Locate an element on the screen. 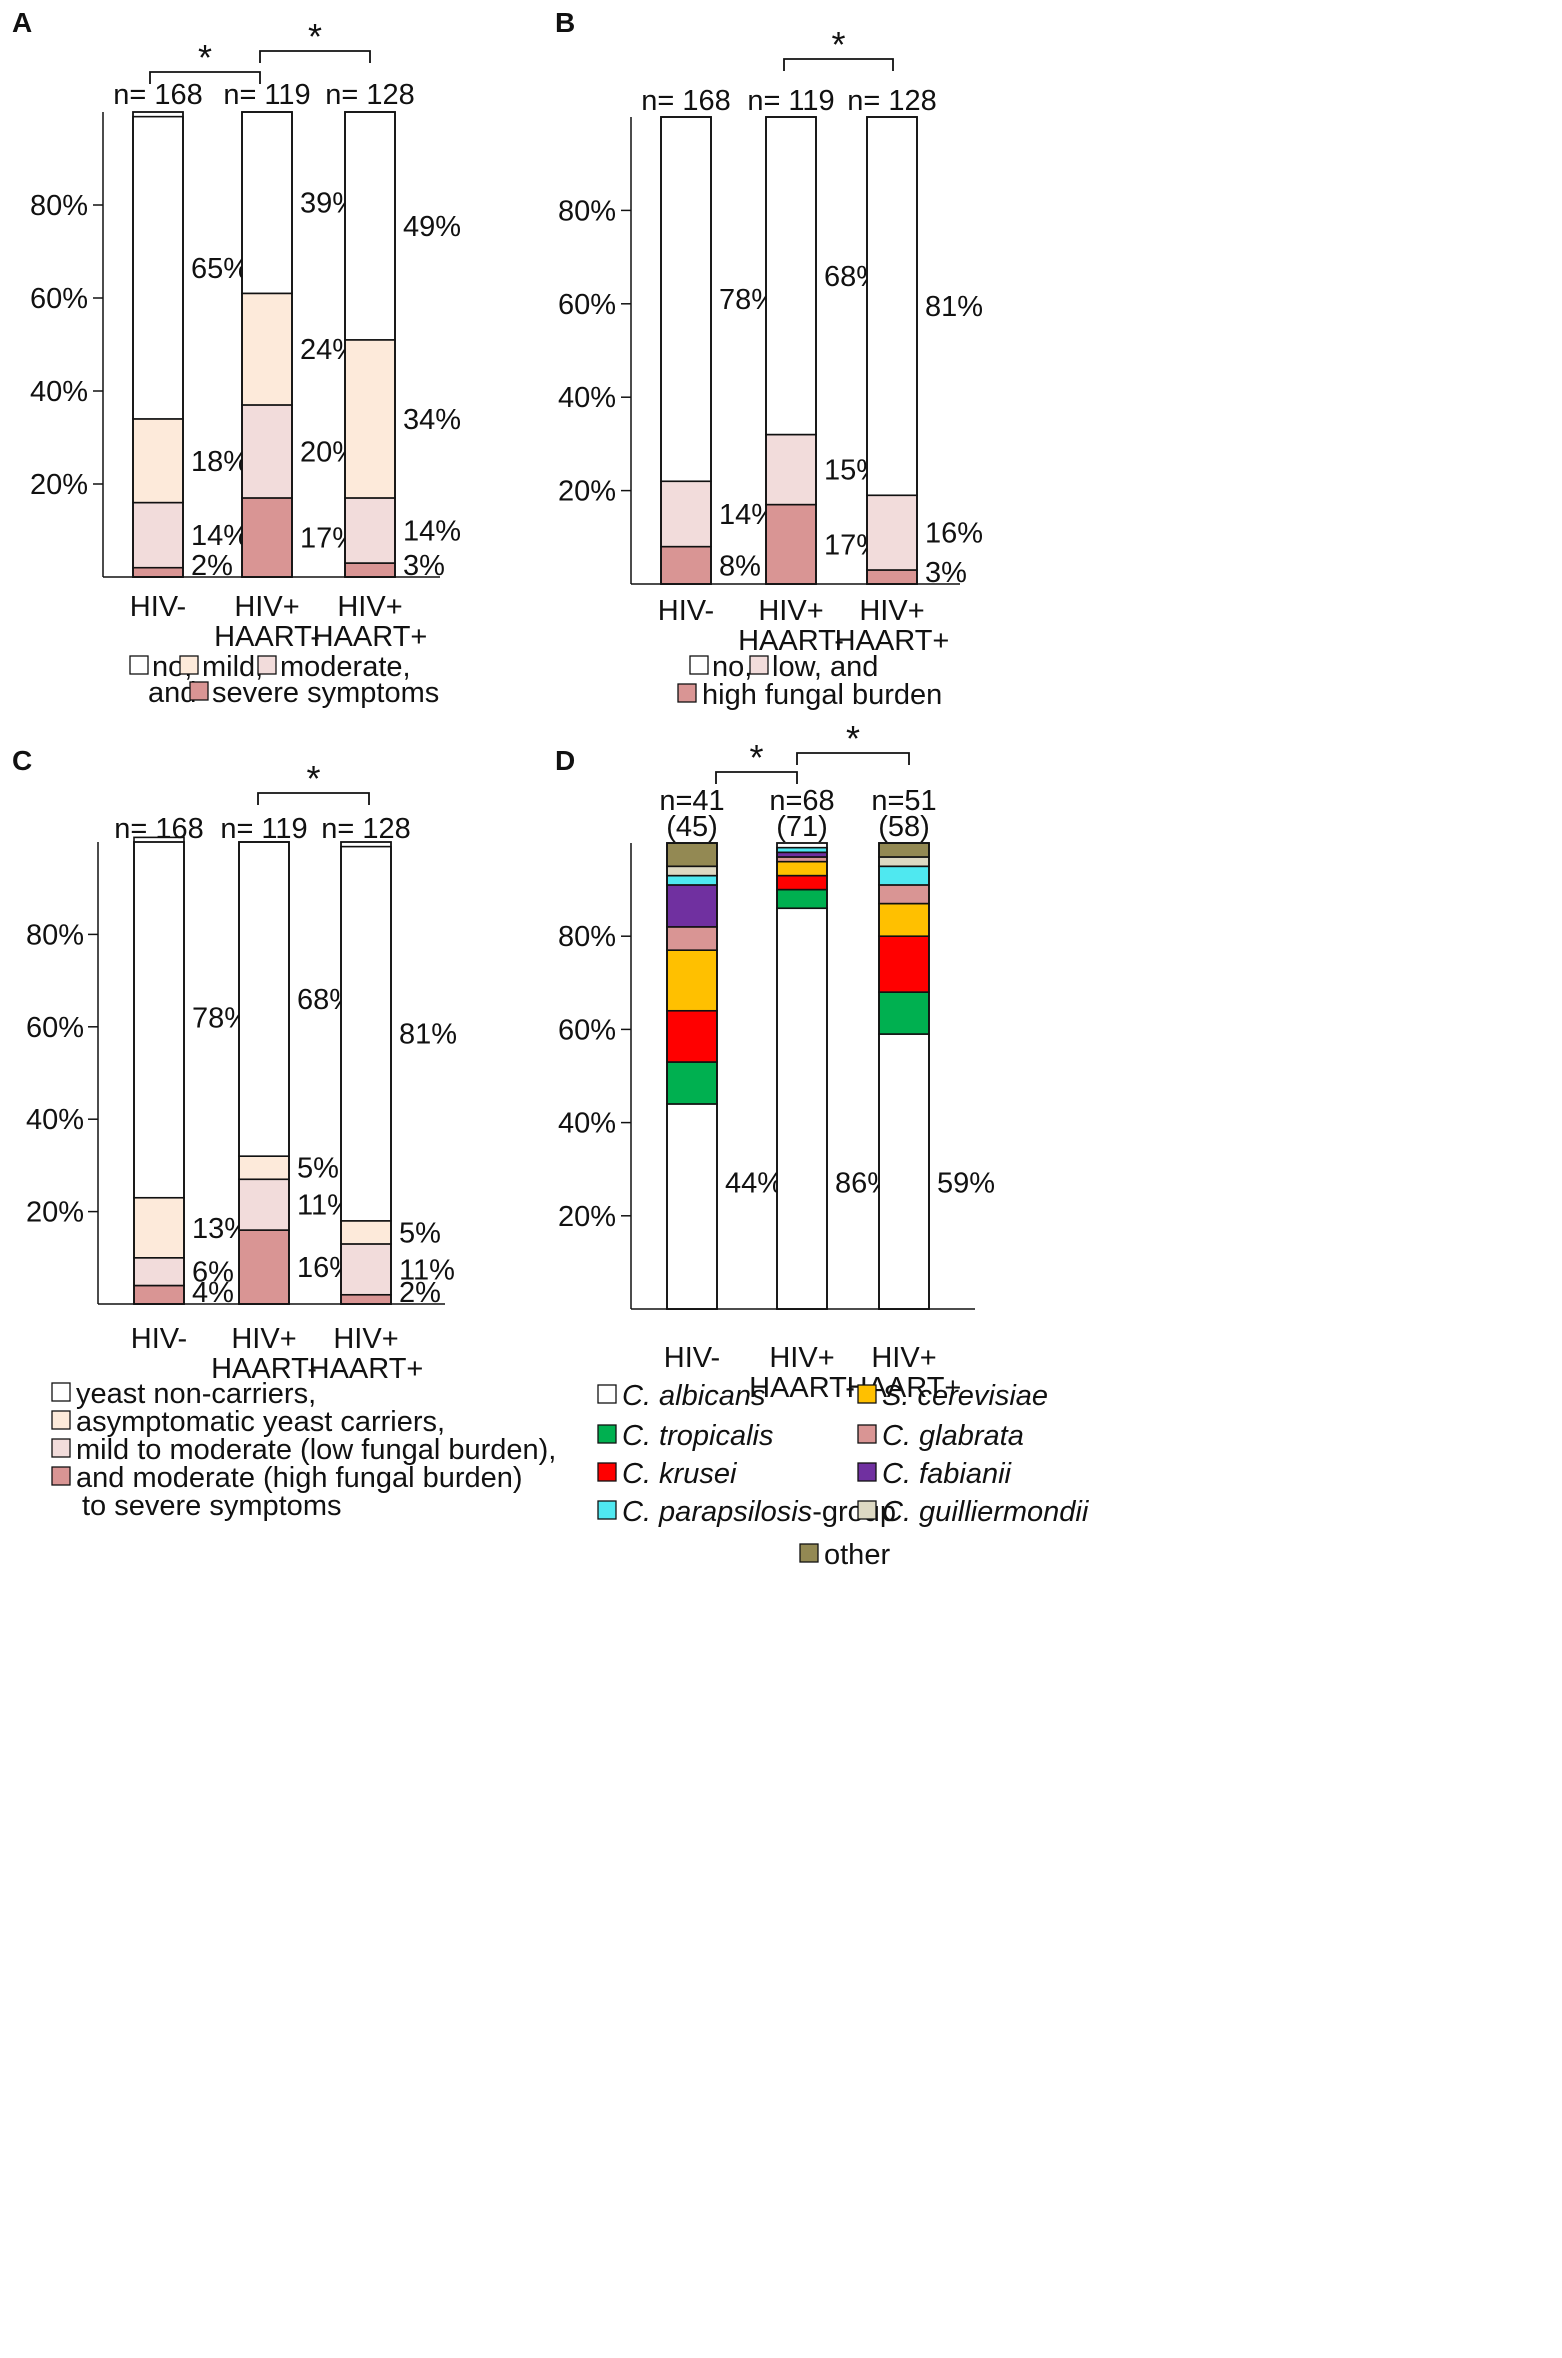 The image size is (1562, 2358). legend-label: C. parapsilosis-group is located at coordinates (759, 1512).